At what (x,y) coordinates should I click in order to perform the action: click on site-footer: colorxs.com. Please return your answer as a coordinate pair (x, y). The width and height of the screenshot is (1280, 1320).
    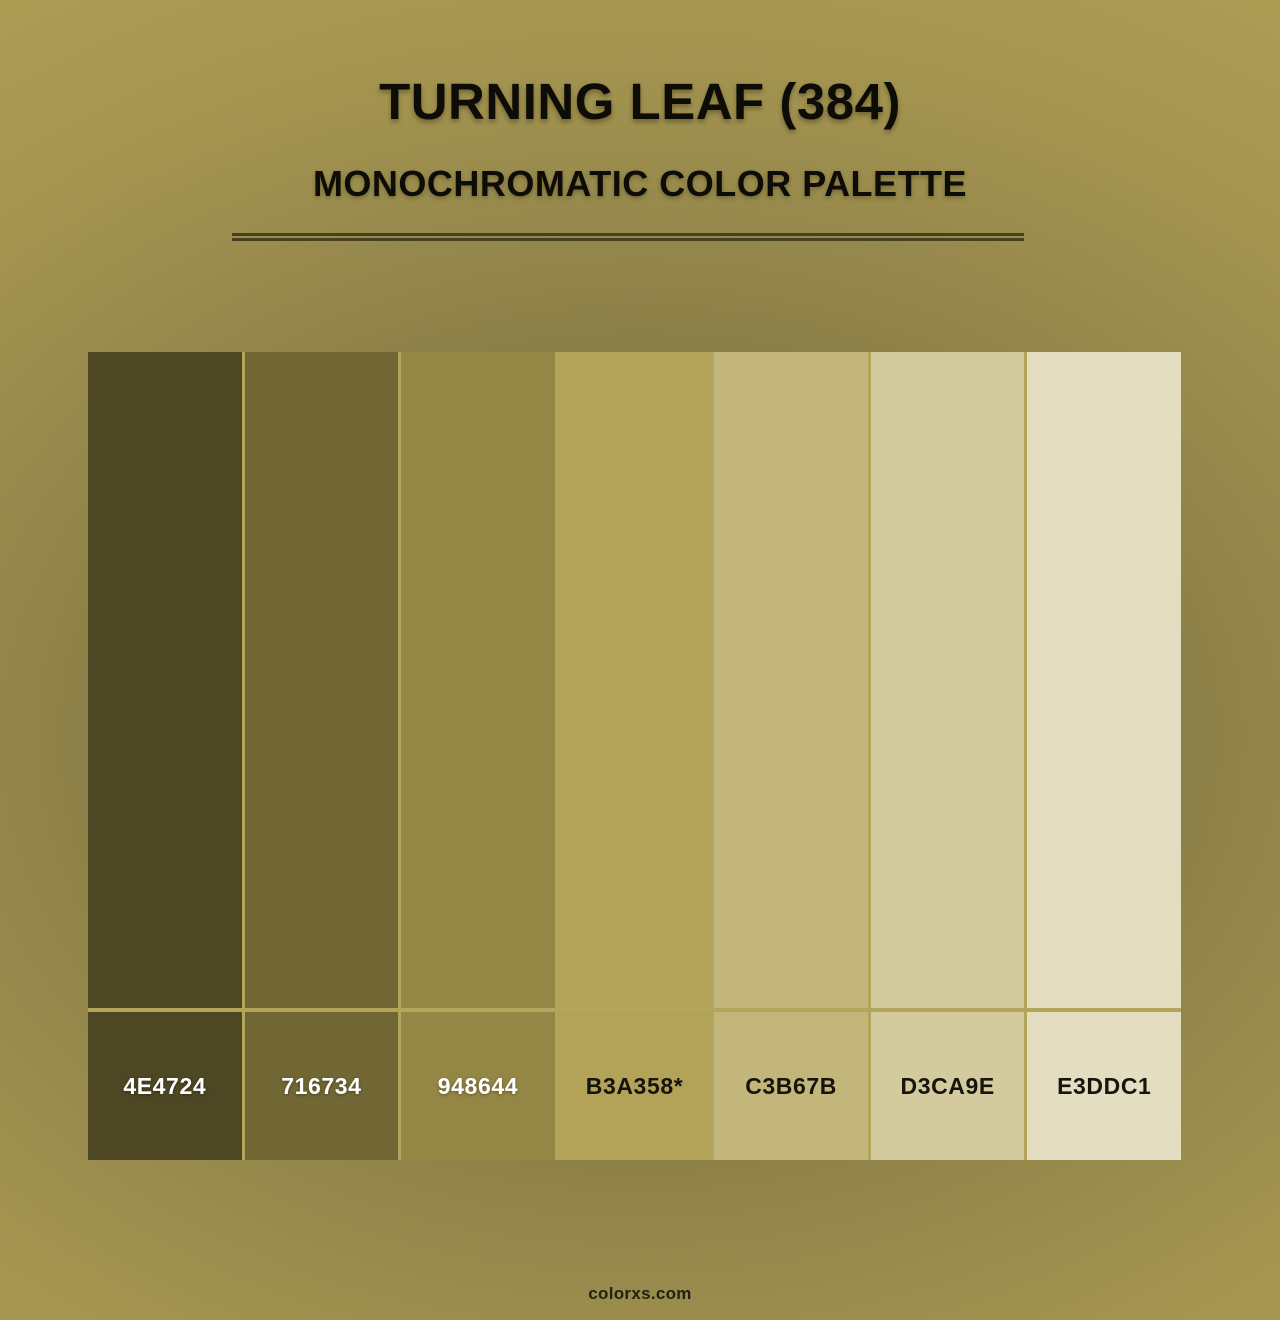
    Looking at the image, I should click on (640, 1294).